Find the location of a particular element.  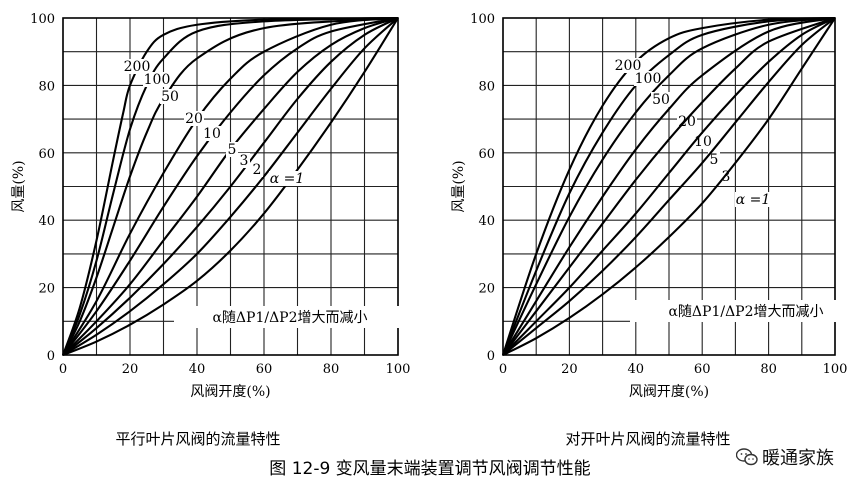

watermark-text: 暖通家族 is located at coordinates (798, 458).